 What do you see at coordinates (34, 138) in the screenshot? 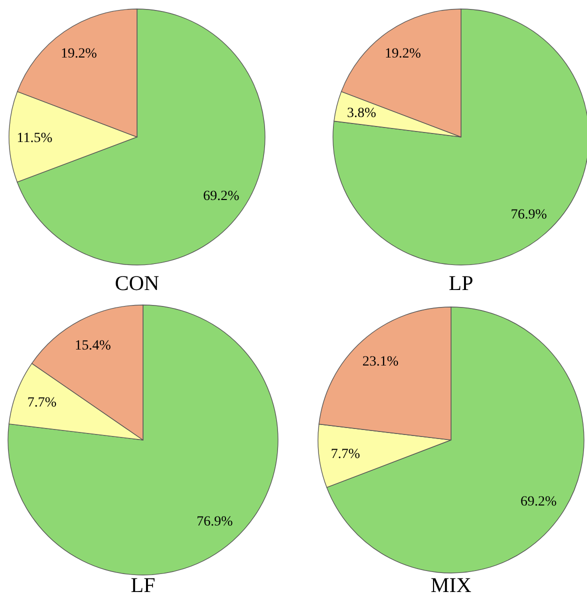
I see `data-label: 11.5%` at bounding box center [34, 138].